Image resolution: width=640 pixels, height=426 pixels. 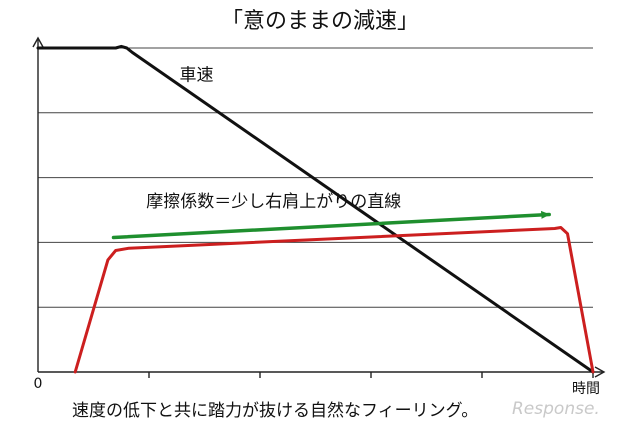 I want to click on chart-title: 「意のままの減速」, so click(x=320, y=21).